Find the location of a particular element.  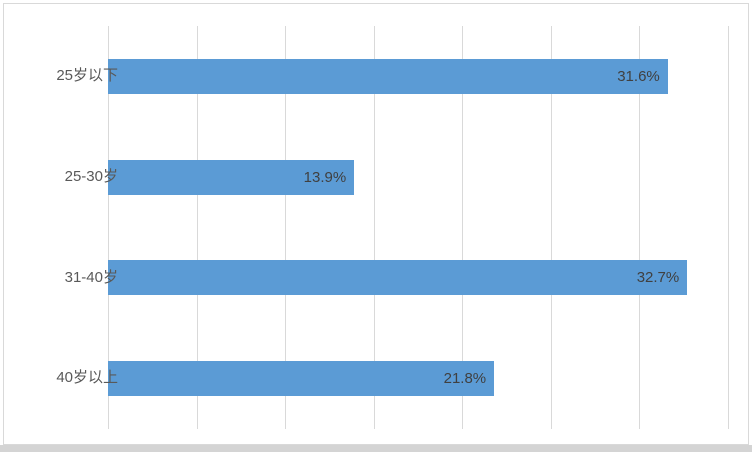

bar-25岁以下: 31.6% is located at coordinates (388, 76).